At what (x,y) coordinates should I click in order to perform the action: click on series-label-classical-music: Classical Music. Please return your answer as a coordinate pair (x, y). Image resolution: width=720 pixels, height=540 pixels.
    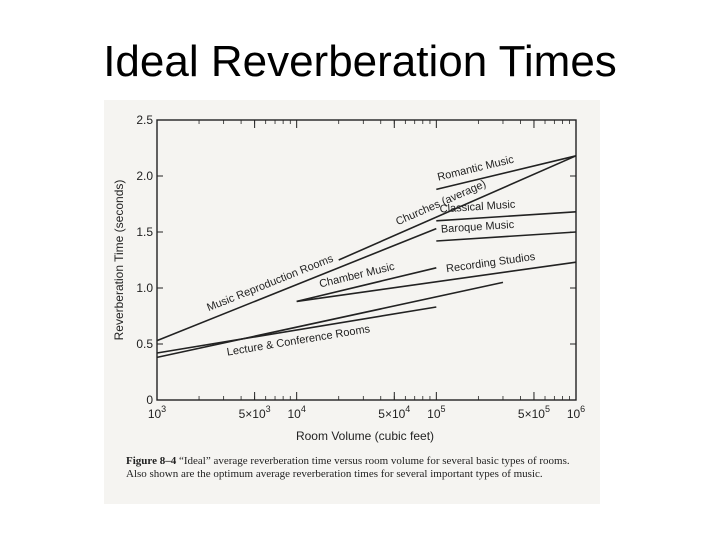
    Looking at the image, I should click on (477, 207).